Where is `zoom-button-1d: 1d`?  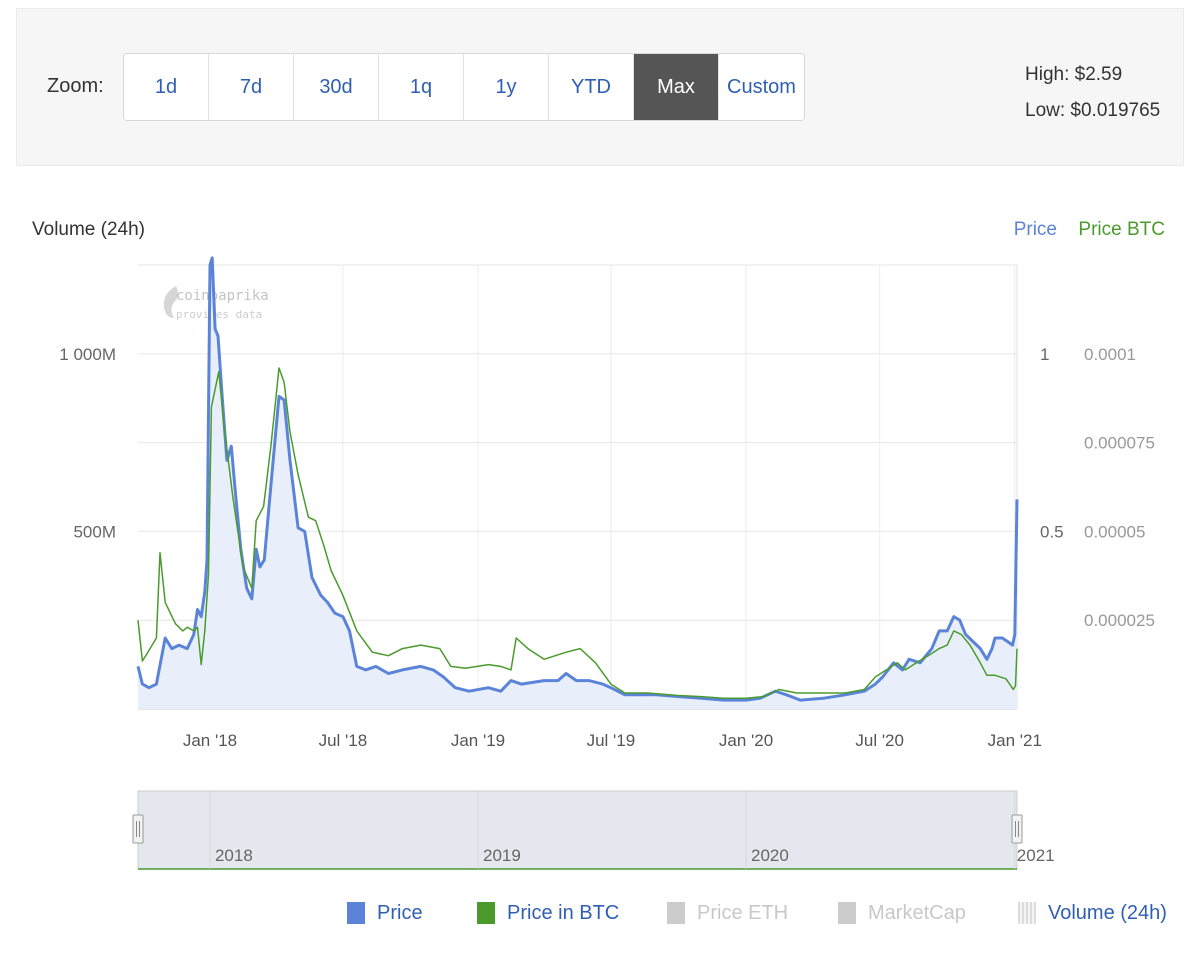
zoom-button-1d: 1d is located at coordinates (166, 87).